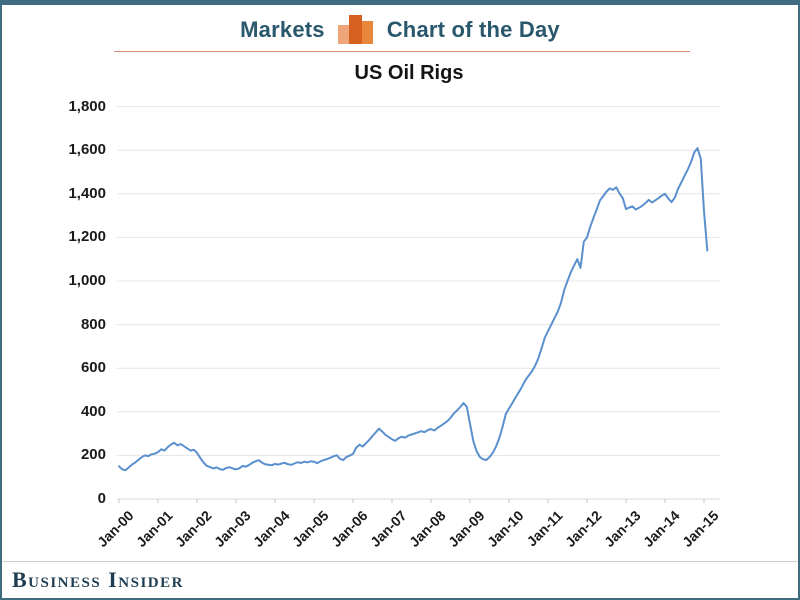 The width and height of the screenshot is (800, 600). What do you see at coordinates (400, 561) in the screenshot?
I see `footer-divider` at bounding box center [400, 561].